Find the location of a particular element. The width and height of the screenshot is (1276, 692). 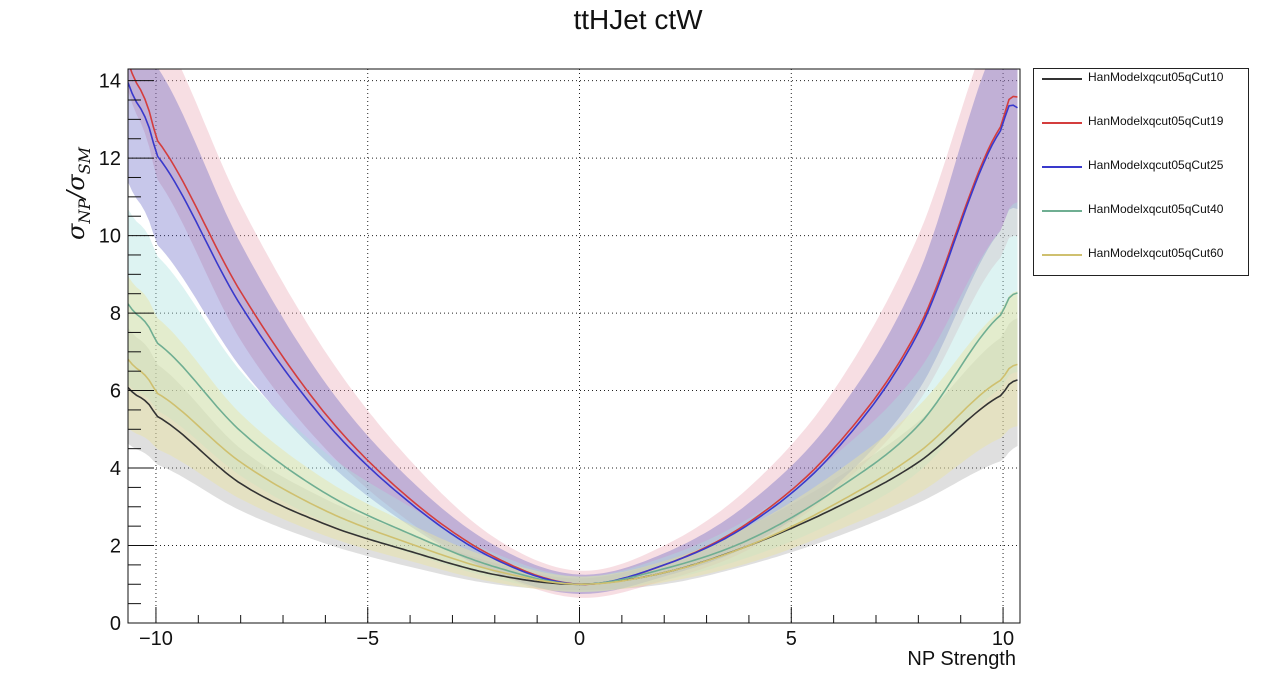

x-axis-label: NP Strength is located at coordinates (961, 659).